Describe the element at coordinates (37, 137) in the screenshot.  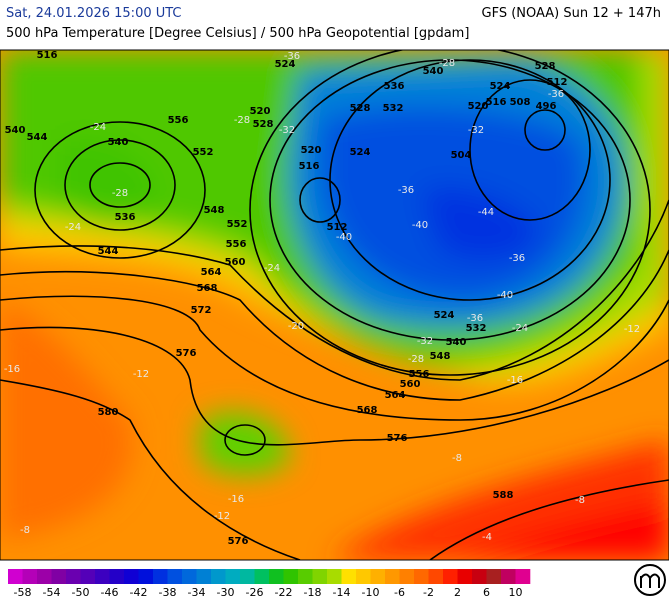
I see `height-label: 544` at that location.